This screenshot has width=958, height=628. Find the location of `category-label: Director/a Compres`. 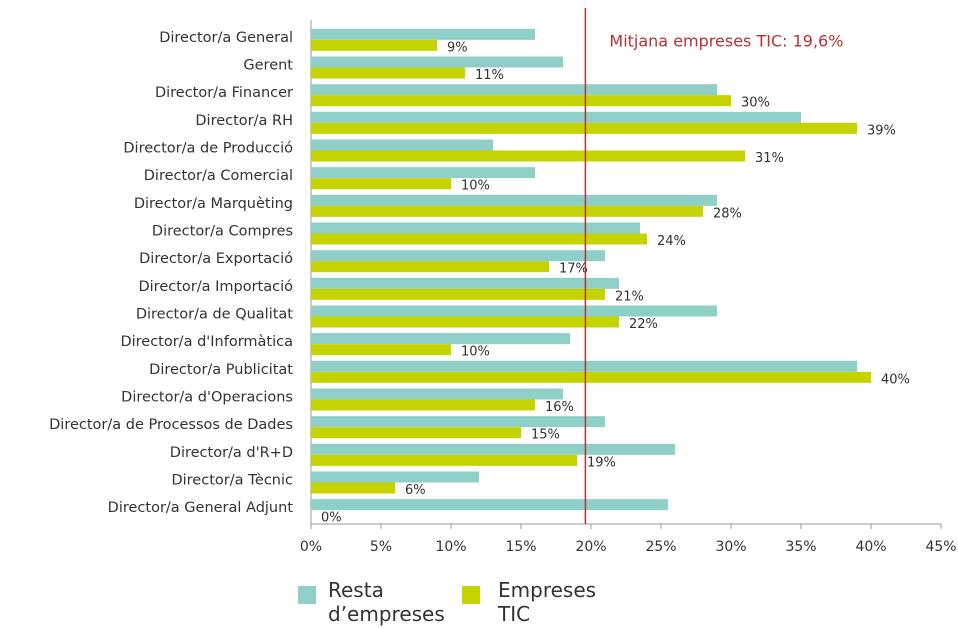

category-label: Director/a Compres is located at coordinates (222, 232).